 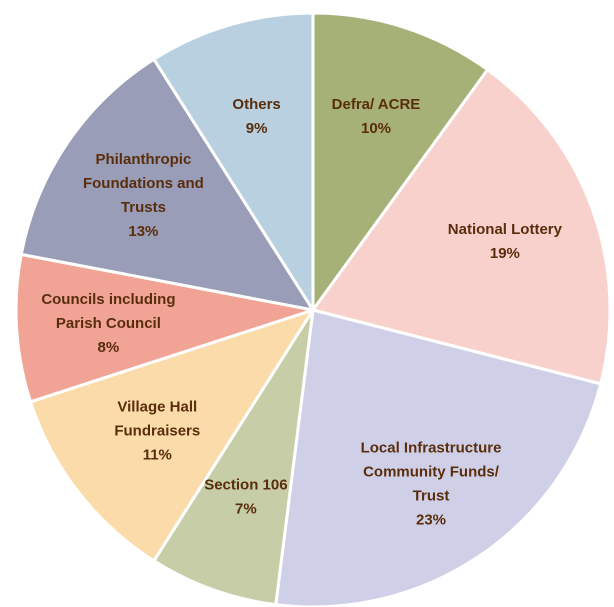 I want to click on pie-slice-label-1: National Lottery 19%, so click(x=505, y=241).